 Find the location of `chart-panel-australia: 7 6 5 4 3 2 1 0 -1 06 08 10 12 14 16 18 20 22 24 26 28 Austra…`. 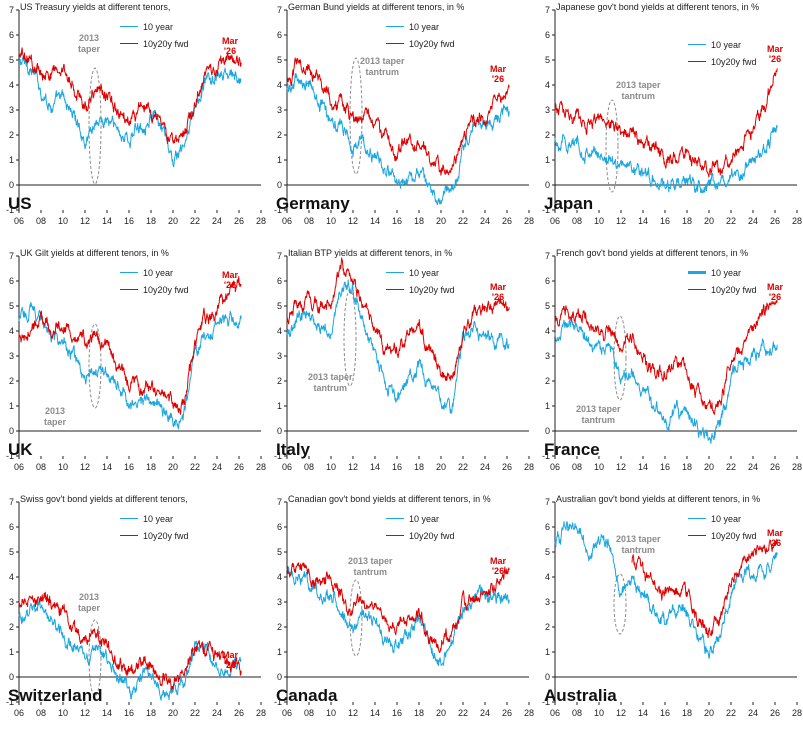

chart-panel-australia: 7 6 5 4 3 2 1 0 -1 06 08 10 12 14 16 18 20 22 24 26 28 Austra… is located at coordinates (669, 613).